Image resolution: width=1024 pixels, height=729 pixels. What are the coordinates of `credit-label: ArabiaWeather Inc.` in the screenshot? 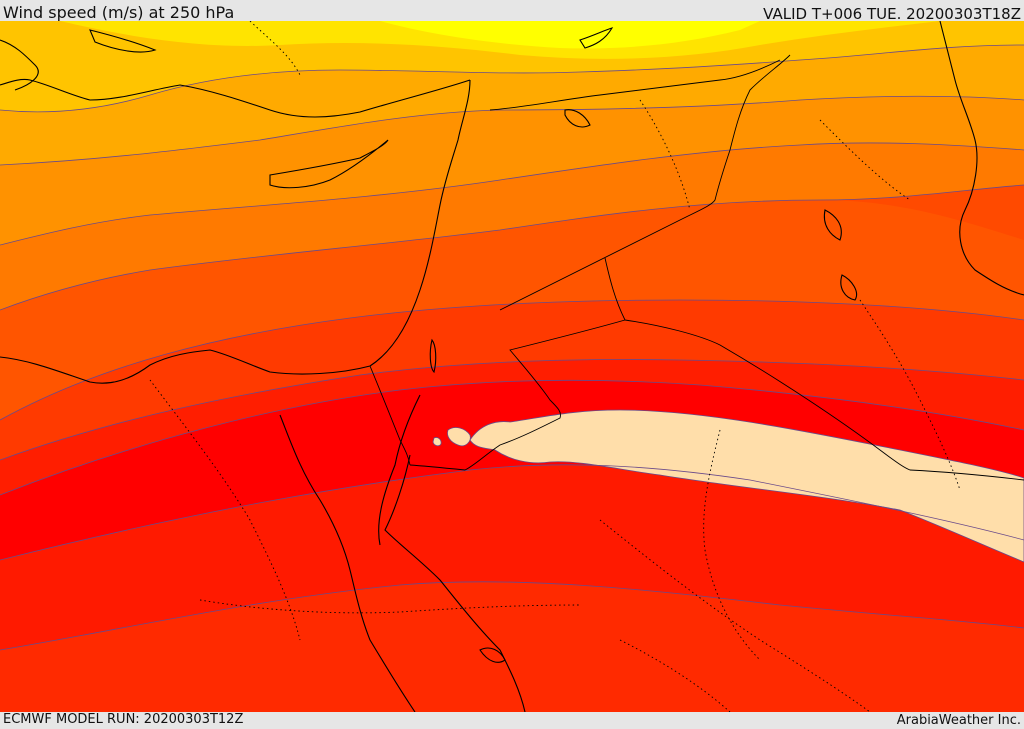 It's located at (958, 720).